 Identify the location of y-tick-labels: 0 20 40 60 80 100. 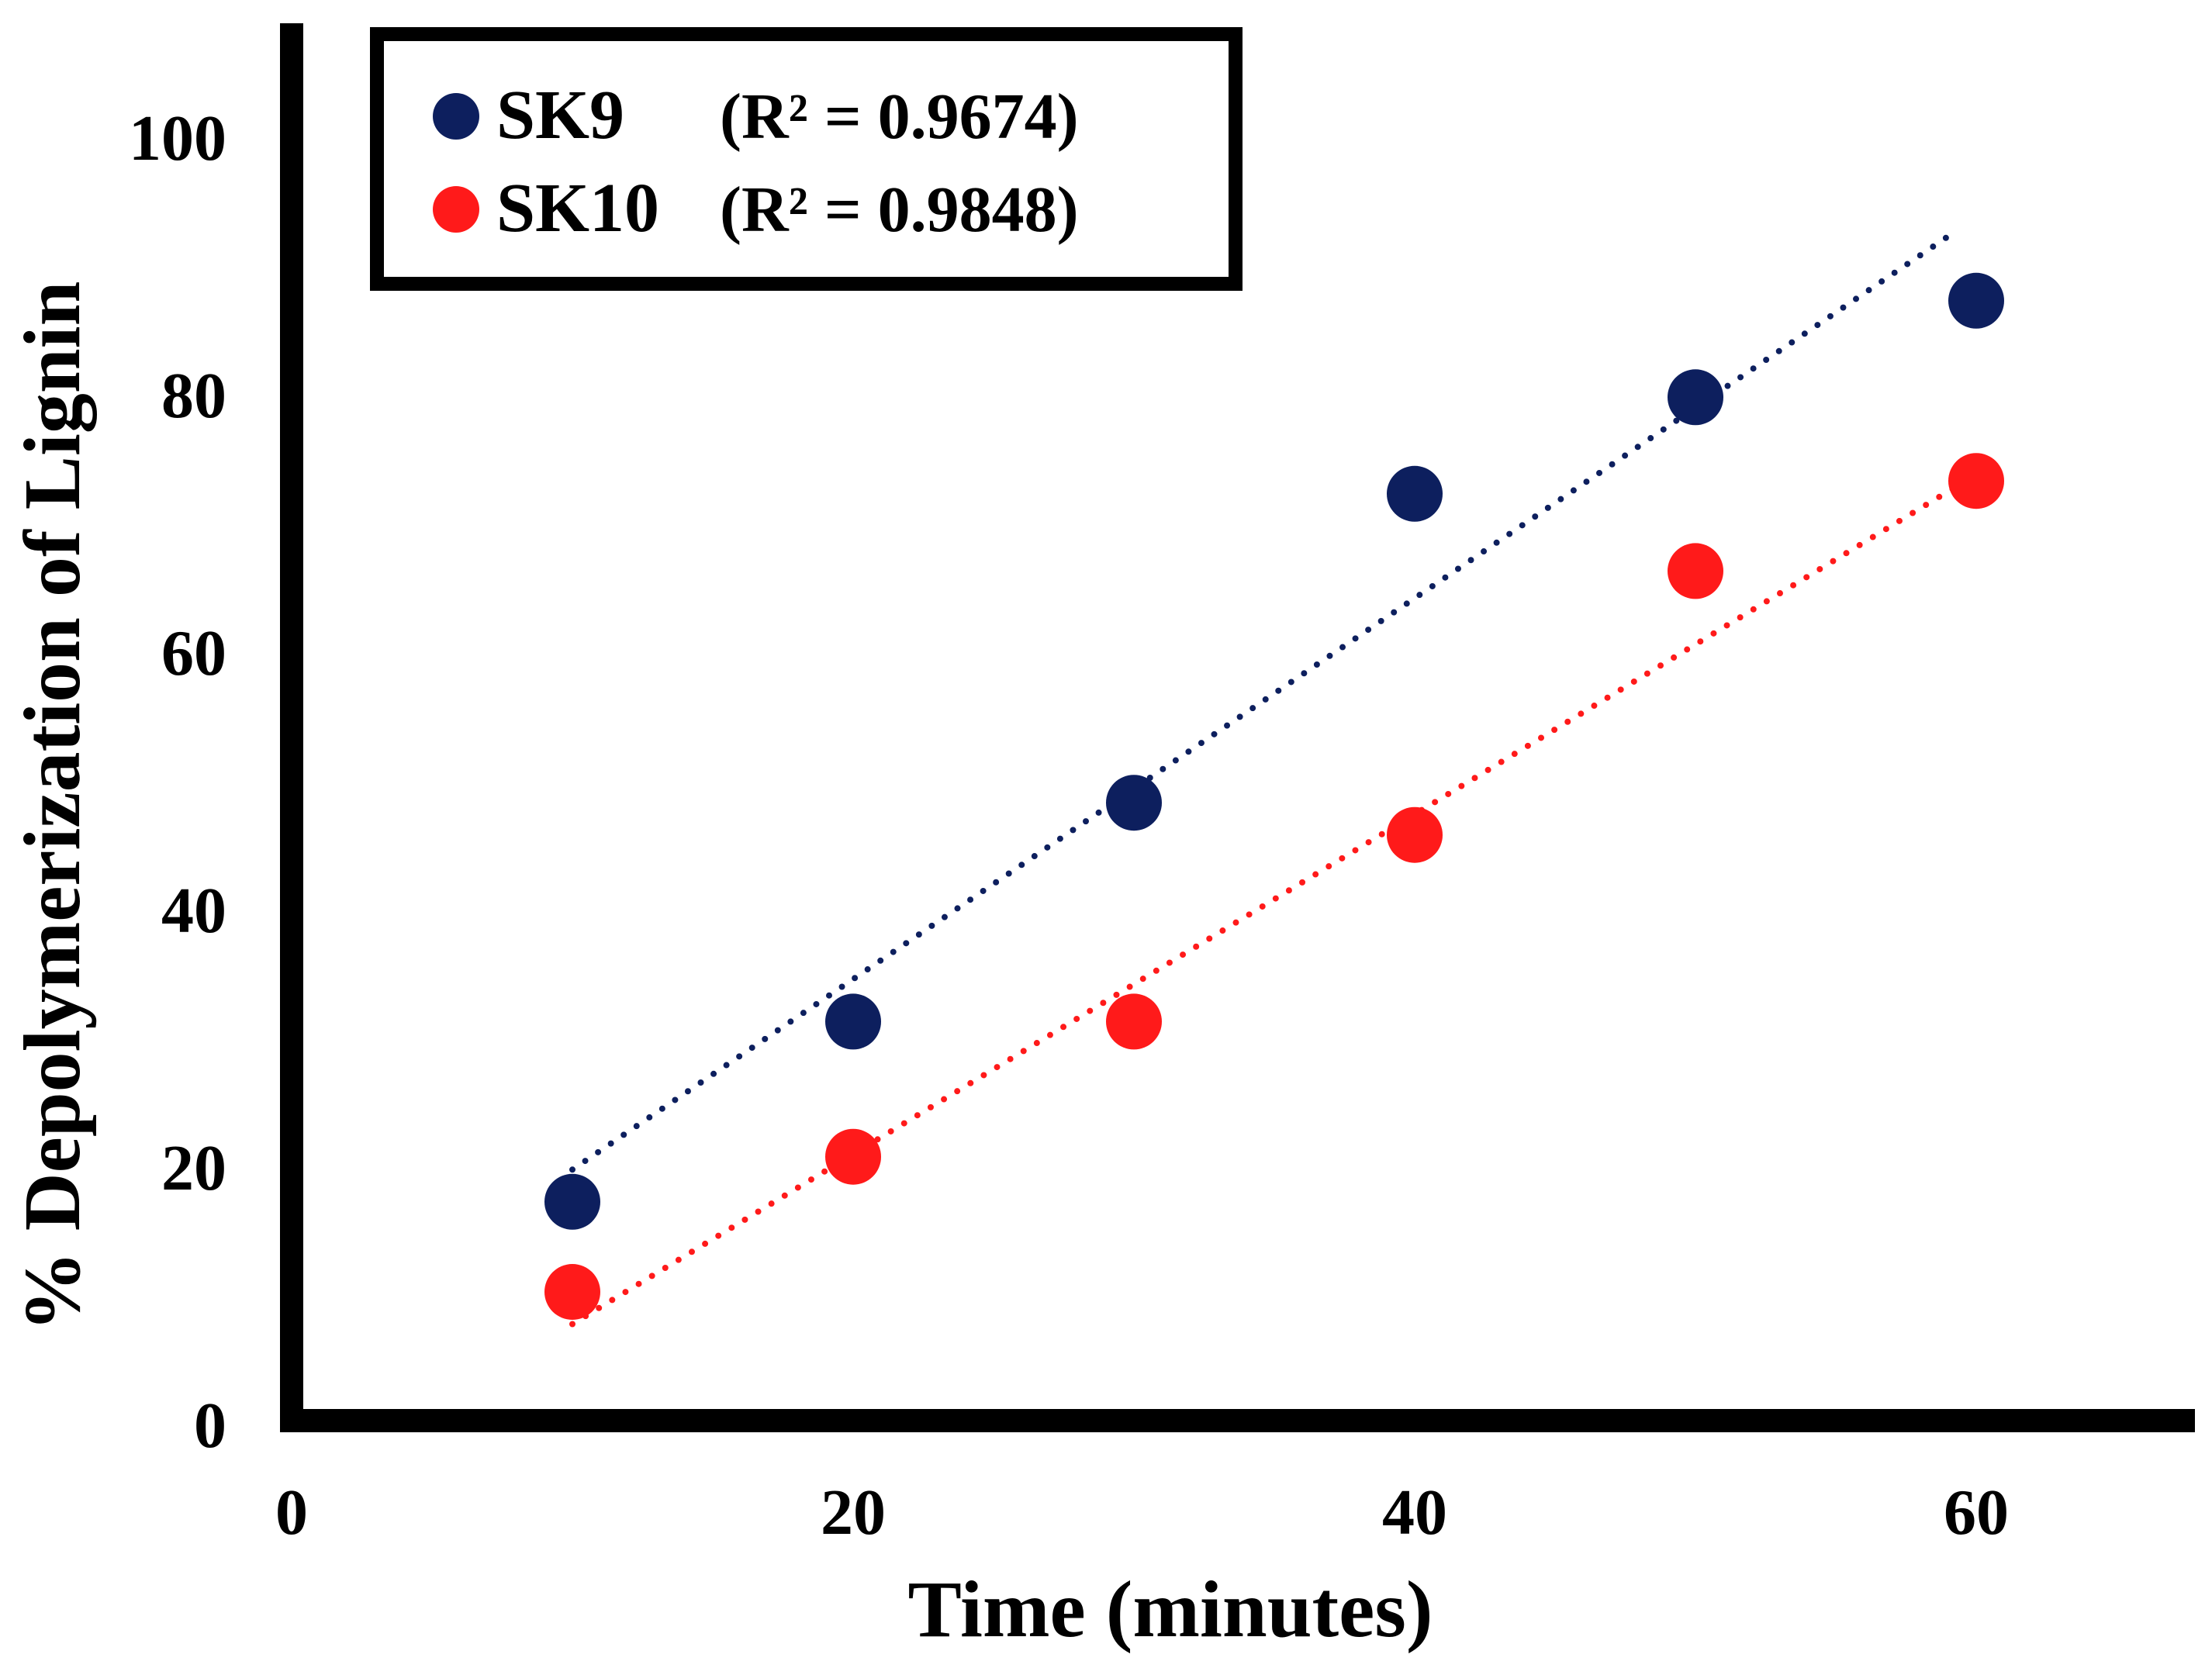
(177, 782).